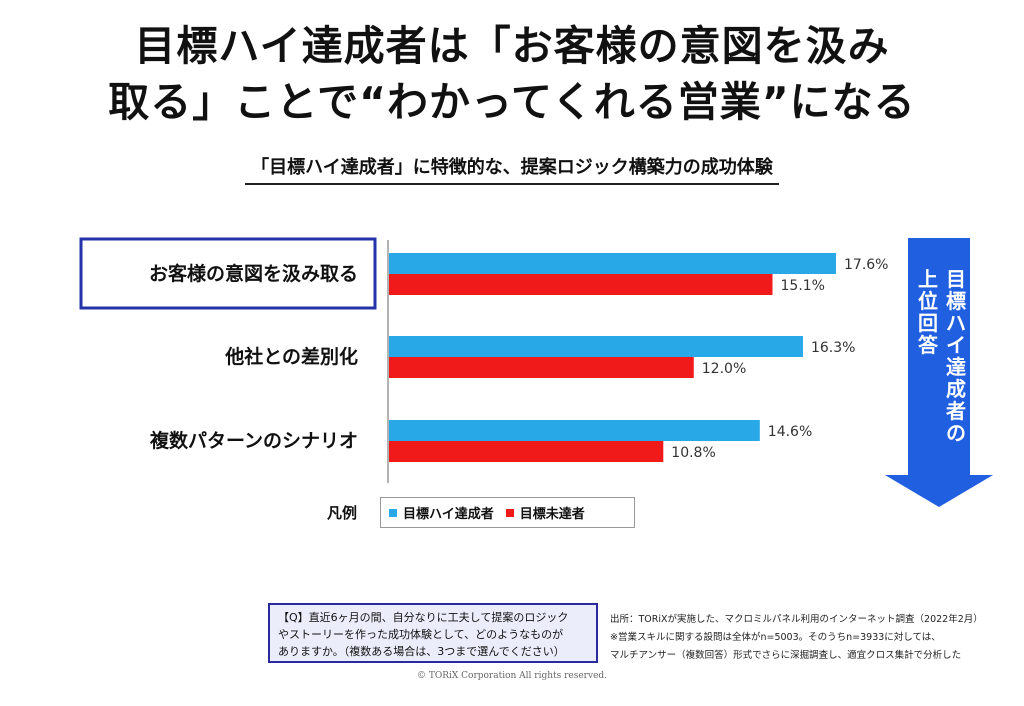 This screenshot has height=706, width=1024. What do you see at coordinates (253, 440) in the screenshot?
I see `category-label: 複数パターンのシナリオ` at bounding box center [253, 440].